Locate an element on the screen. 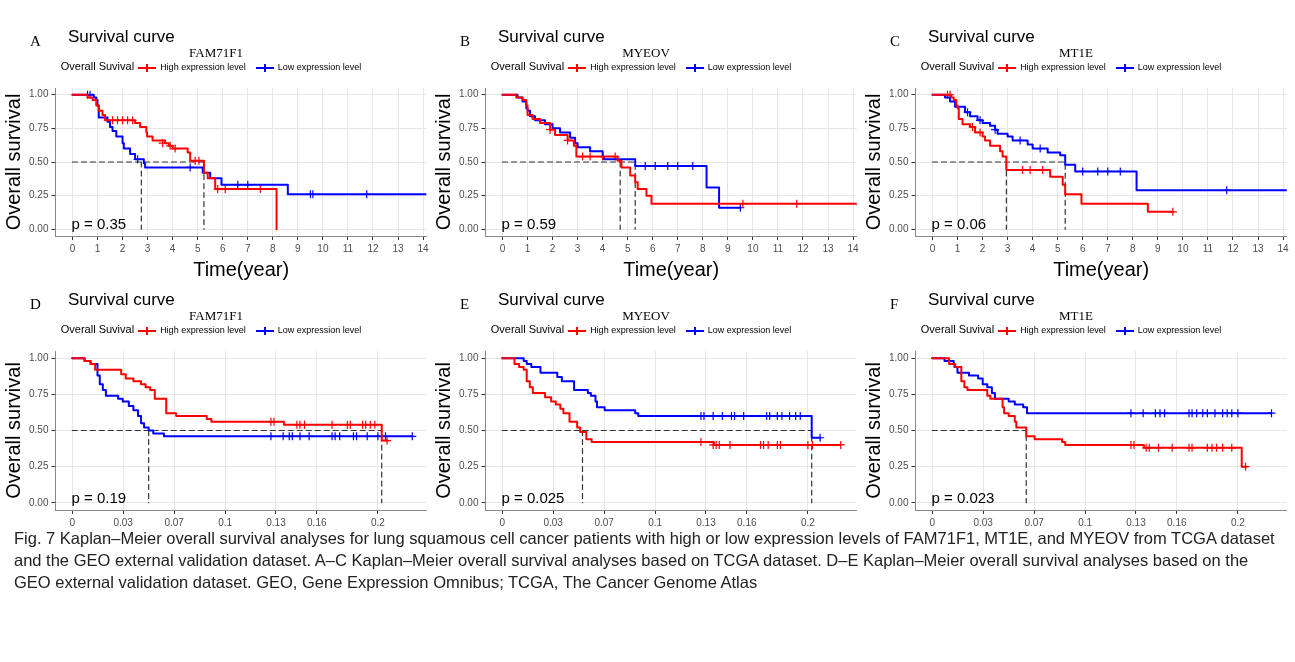  text: C is located at coordinates (895, 41).